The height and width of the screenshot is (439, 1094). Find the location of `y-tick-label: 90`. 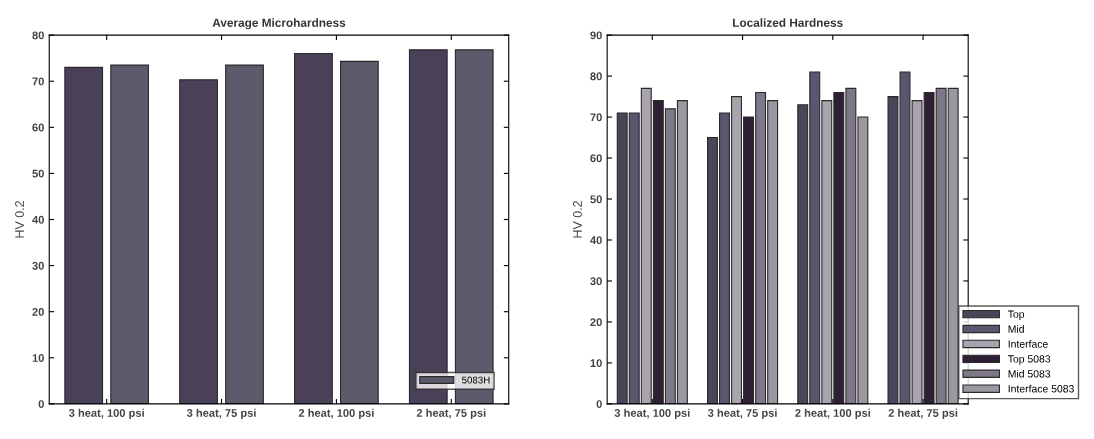

y-tick-label: 90 is located at coordinates (596, 35).